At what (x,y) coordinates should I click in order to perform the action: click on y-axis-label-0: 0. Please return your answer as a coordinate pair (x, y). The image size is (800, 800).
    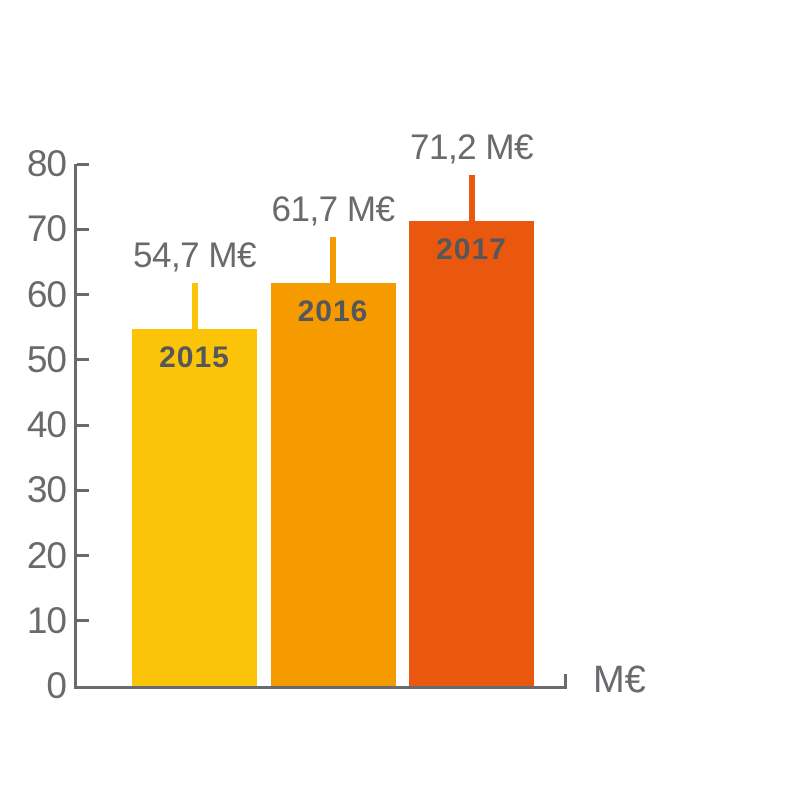
    Looking at the image, I should click on (56, 685).